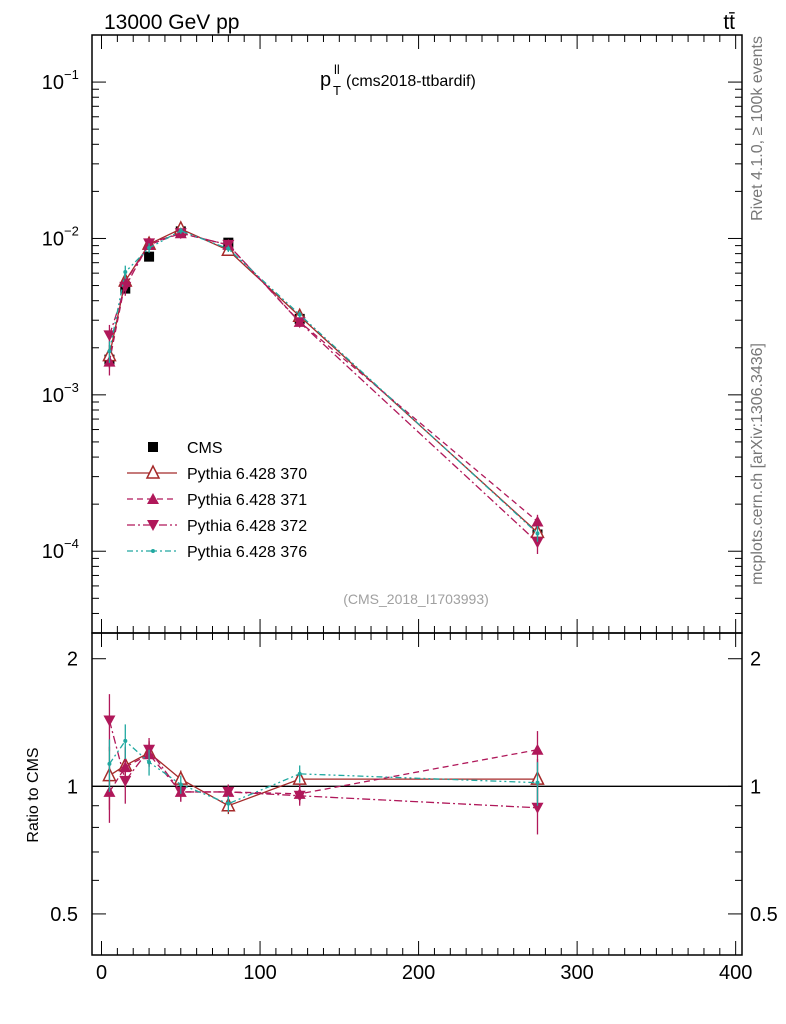 The height and width of the screenshot is (1024, 786). What do you see at coordinates (247, 526) in the screenshot?
I see `legend-label: Pythia 6.428 372` at bounding box center [247, 526].